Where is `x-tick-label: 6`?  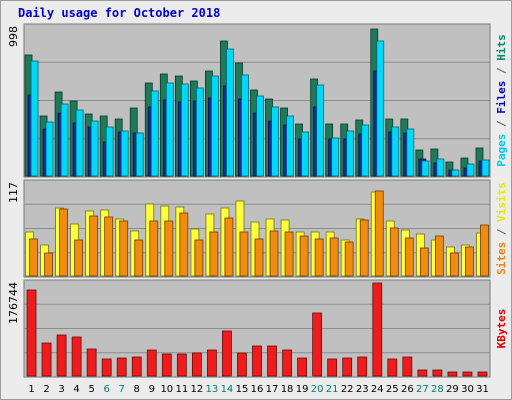 x-tick-label: 6 is located at coordinates (106, 389).